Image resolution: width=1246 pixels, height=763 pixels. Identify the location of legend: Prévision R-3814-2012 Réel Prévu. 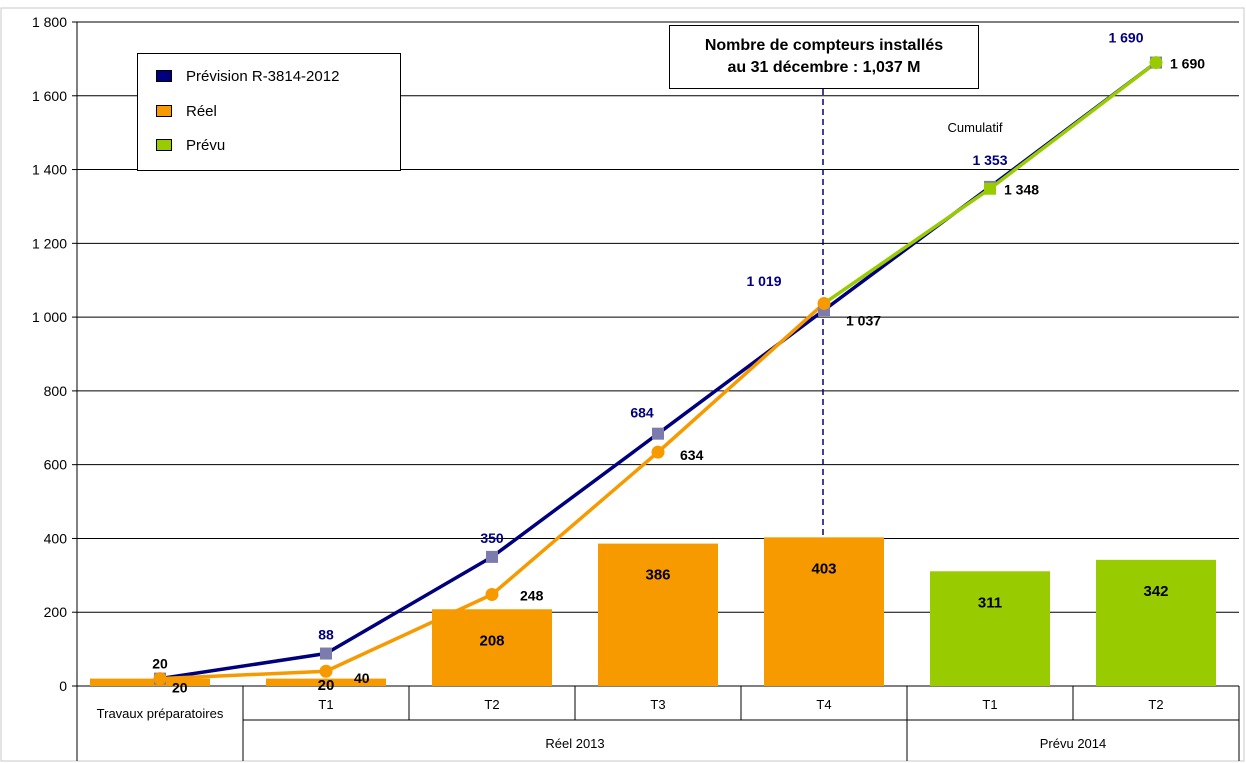
(269, 112).